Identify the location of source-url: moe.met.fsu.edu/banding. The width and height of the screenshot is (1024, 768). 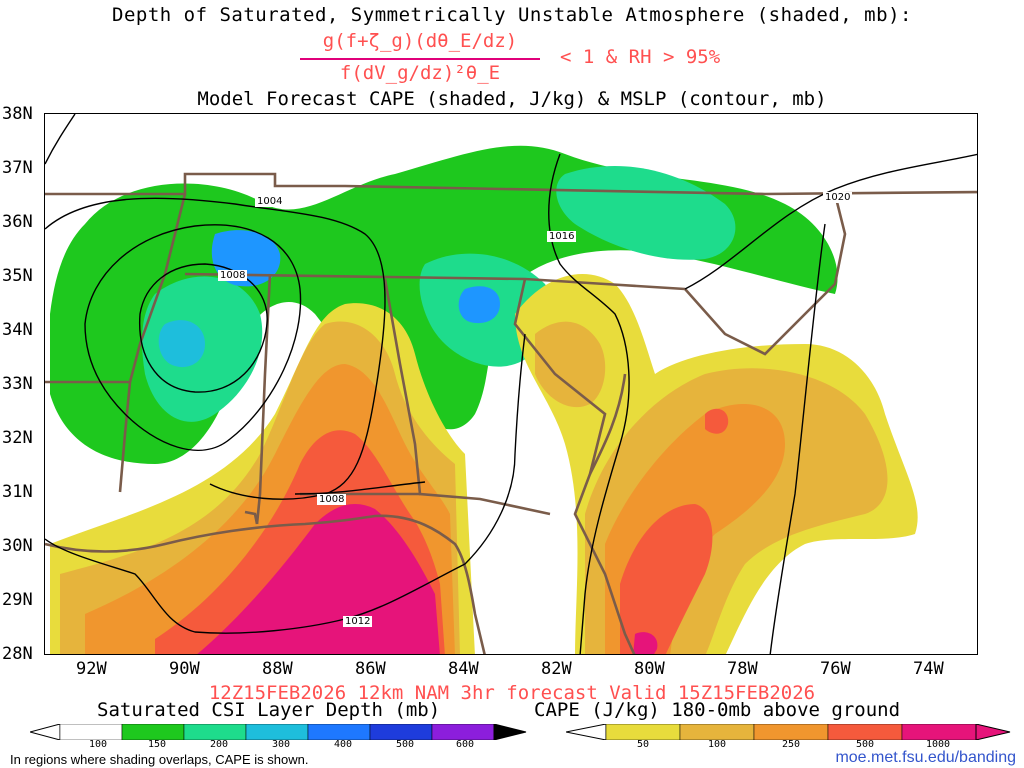
(925, 757).